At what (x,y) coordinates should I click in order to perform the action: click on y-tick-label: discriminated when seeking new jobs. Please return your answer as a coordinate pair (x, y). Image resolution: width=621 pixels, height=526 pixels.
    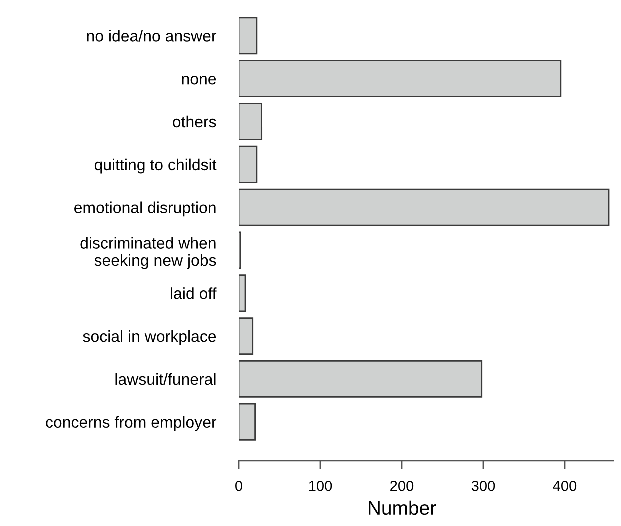
    Looking at the image, I should click on (148, 253).